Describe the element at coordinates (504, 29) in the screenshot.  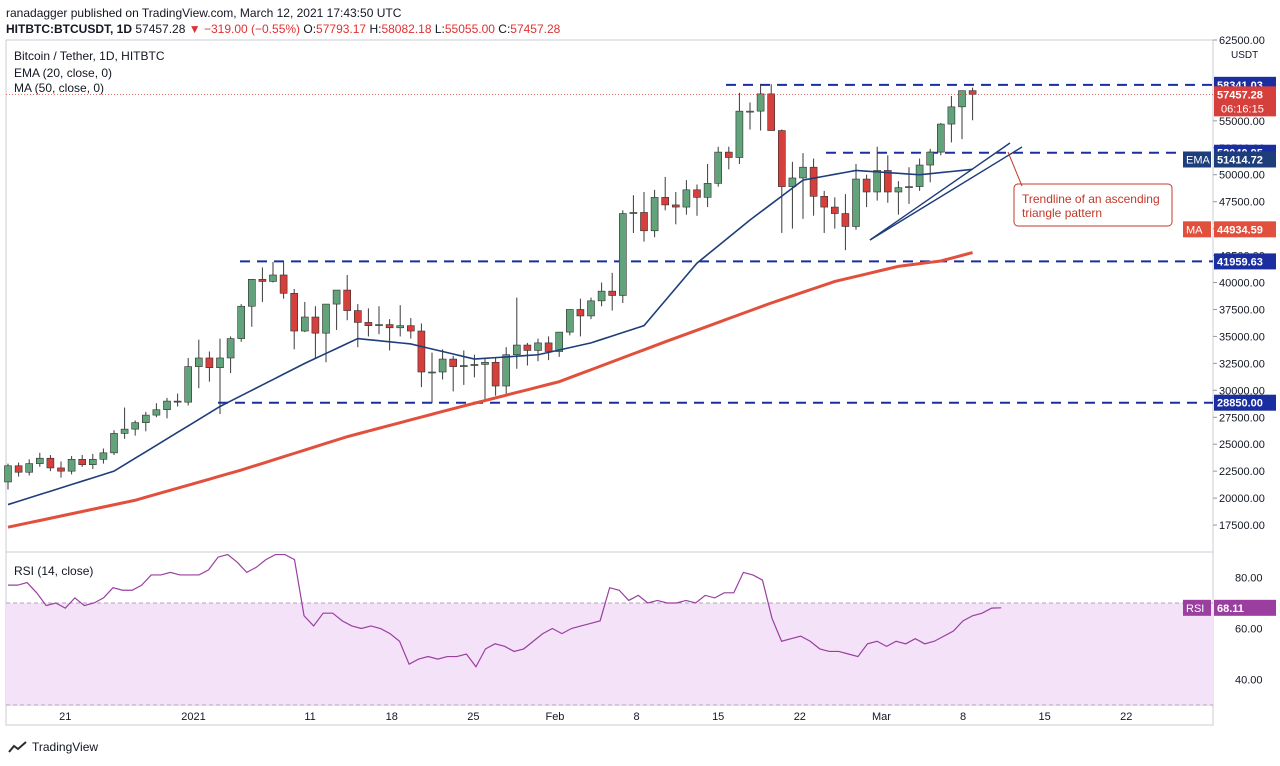
I see `close-label: C:` at that location.